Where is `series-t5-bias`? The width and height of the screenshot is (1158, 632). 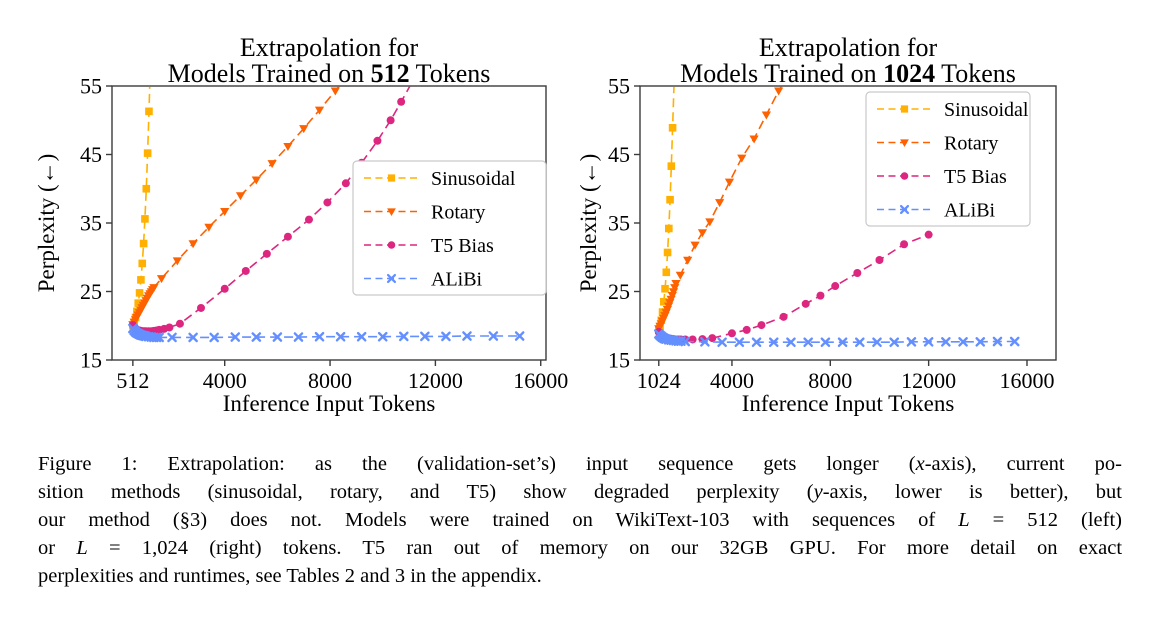 series-t5-bias is located at coordinates (793, 287).